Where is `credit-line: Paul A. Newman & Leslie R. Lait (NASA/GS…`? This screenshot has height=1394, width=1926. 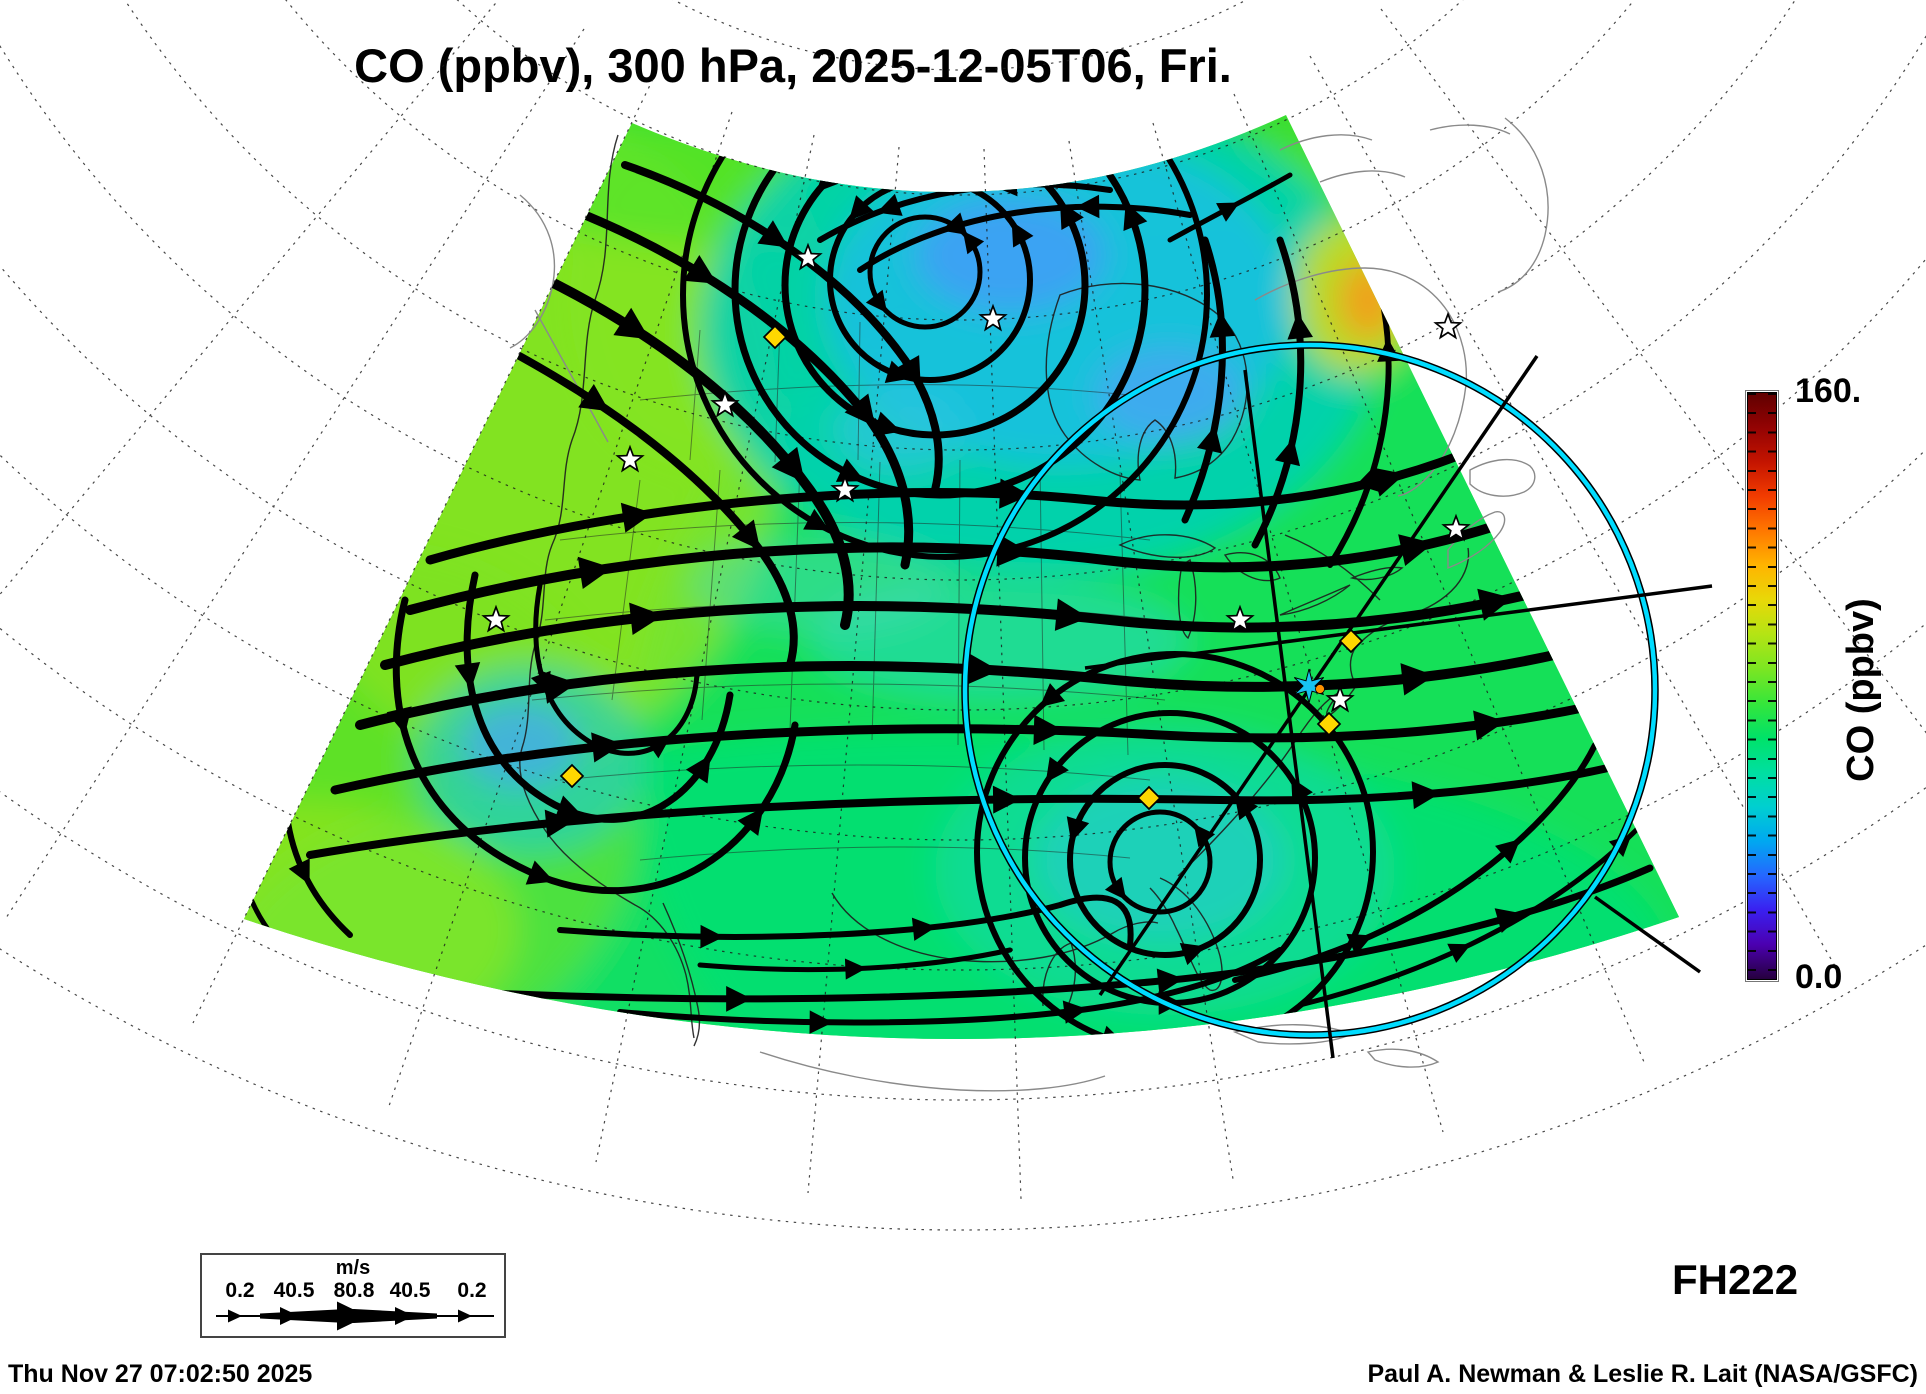 credit-line: Paul A. Newman & Leslie R. Lait (NASA/GS… is located at coordinates (1642, 1374).